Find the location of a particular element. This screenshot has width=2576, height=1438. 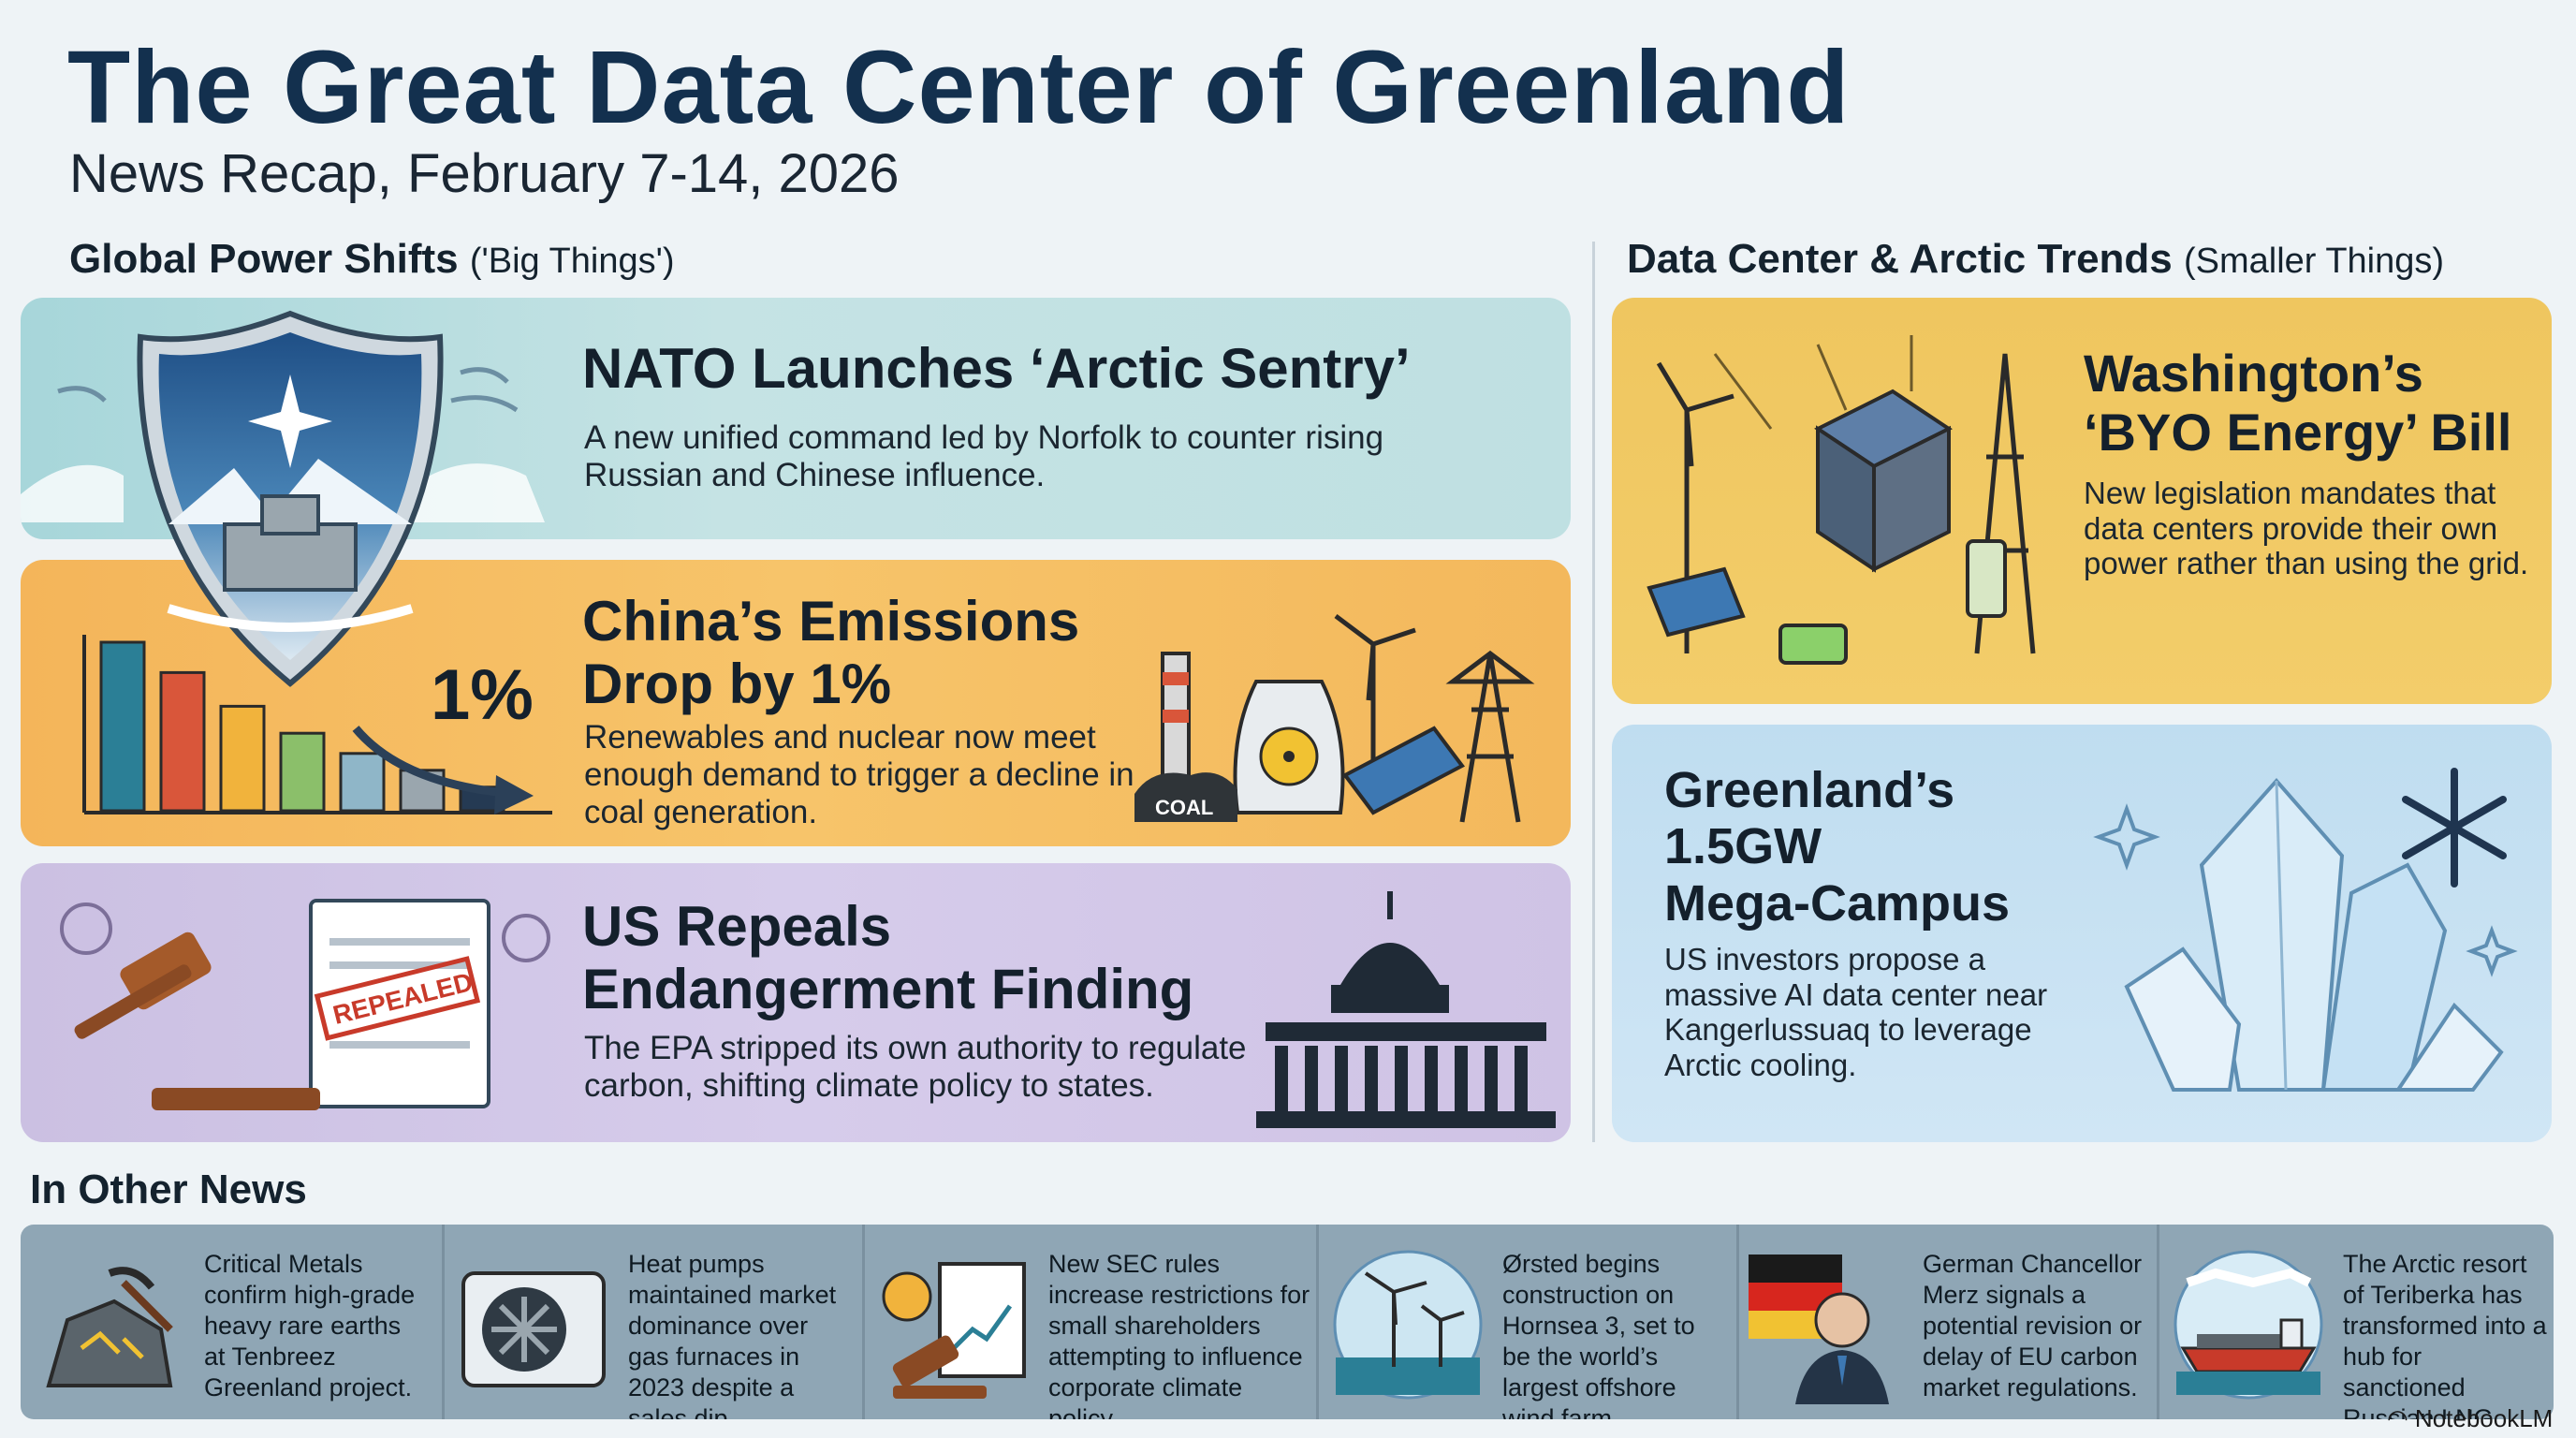

heat-pump-icon is located at coordinates (533, 1329).